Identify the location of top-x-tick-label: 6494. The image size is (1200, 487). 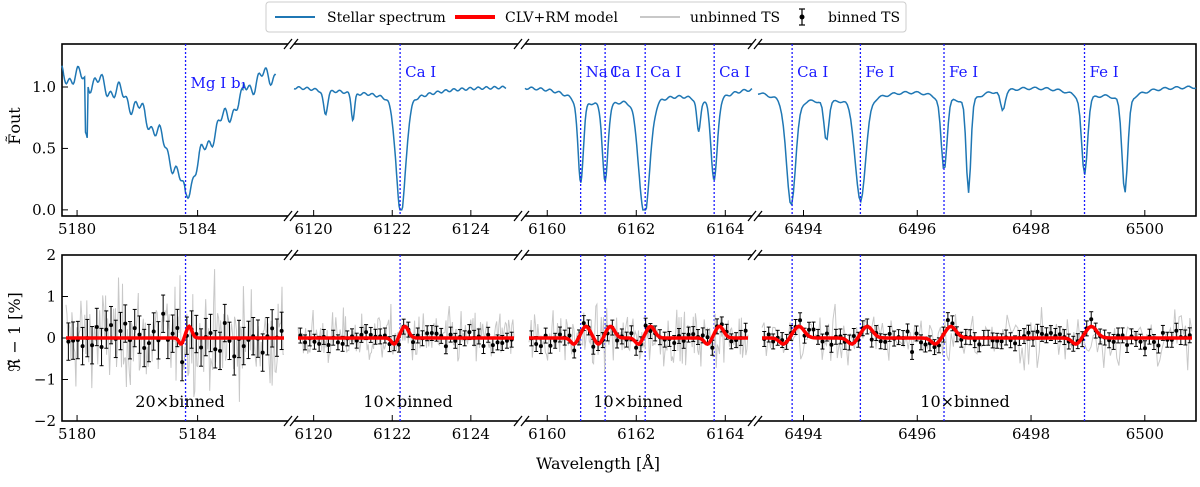
(803, 229).